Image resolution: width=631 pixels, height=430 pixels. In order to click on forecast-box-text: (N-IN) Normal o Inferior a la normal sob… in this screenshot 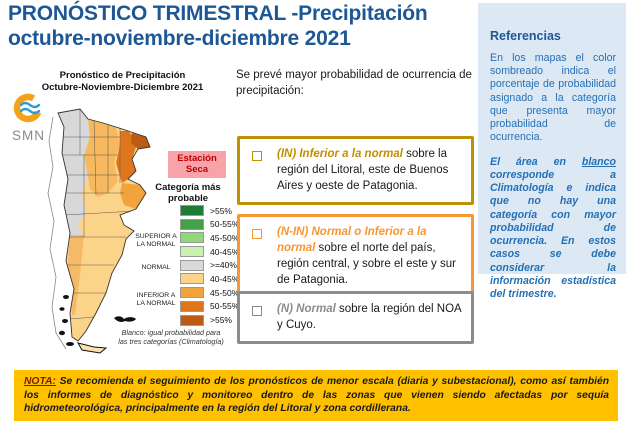, I will do `click(370, 256)`.